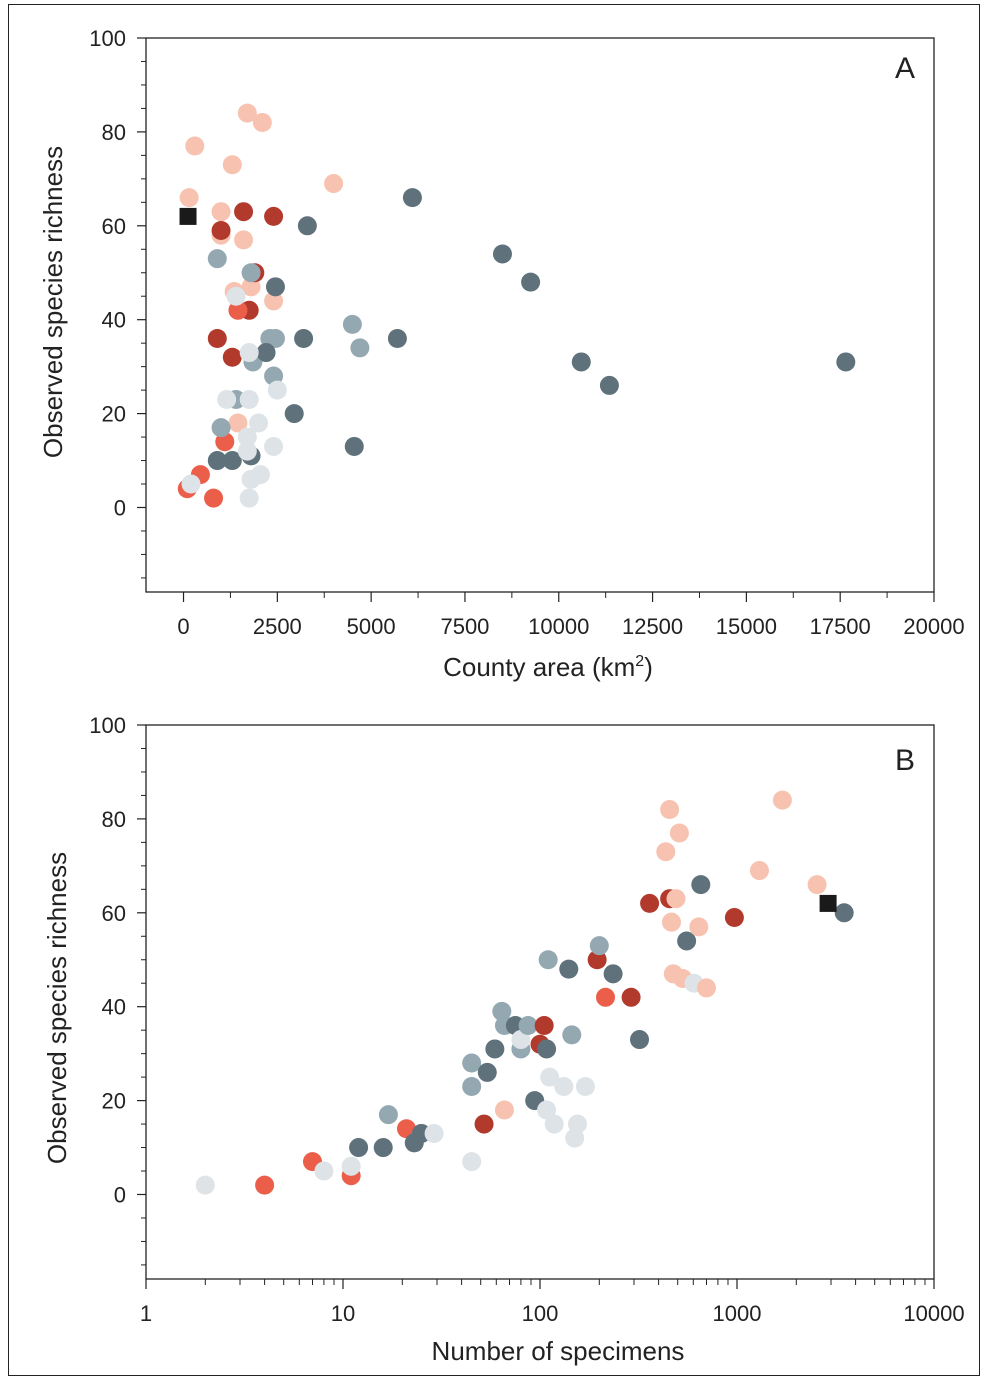  Describe the element at coordinates (277, 626) in the screenshot. I see `x-tick-label: 2500` at that location.